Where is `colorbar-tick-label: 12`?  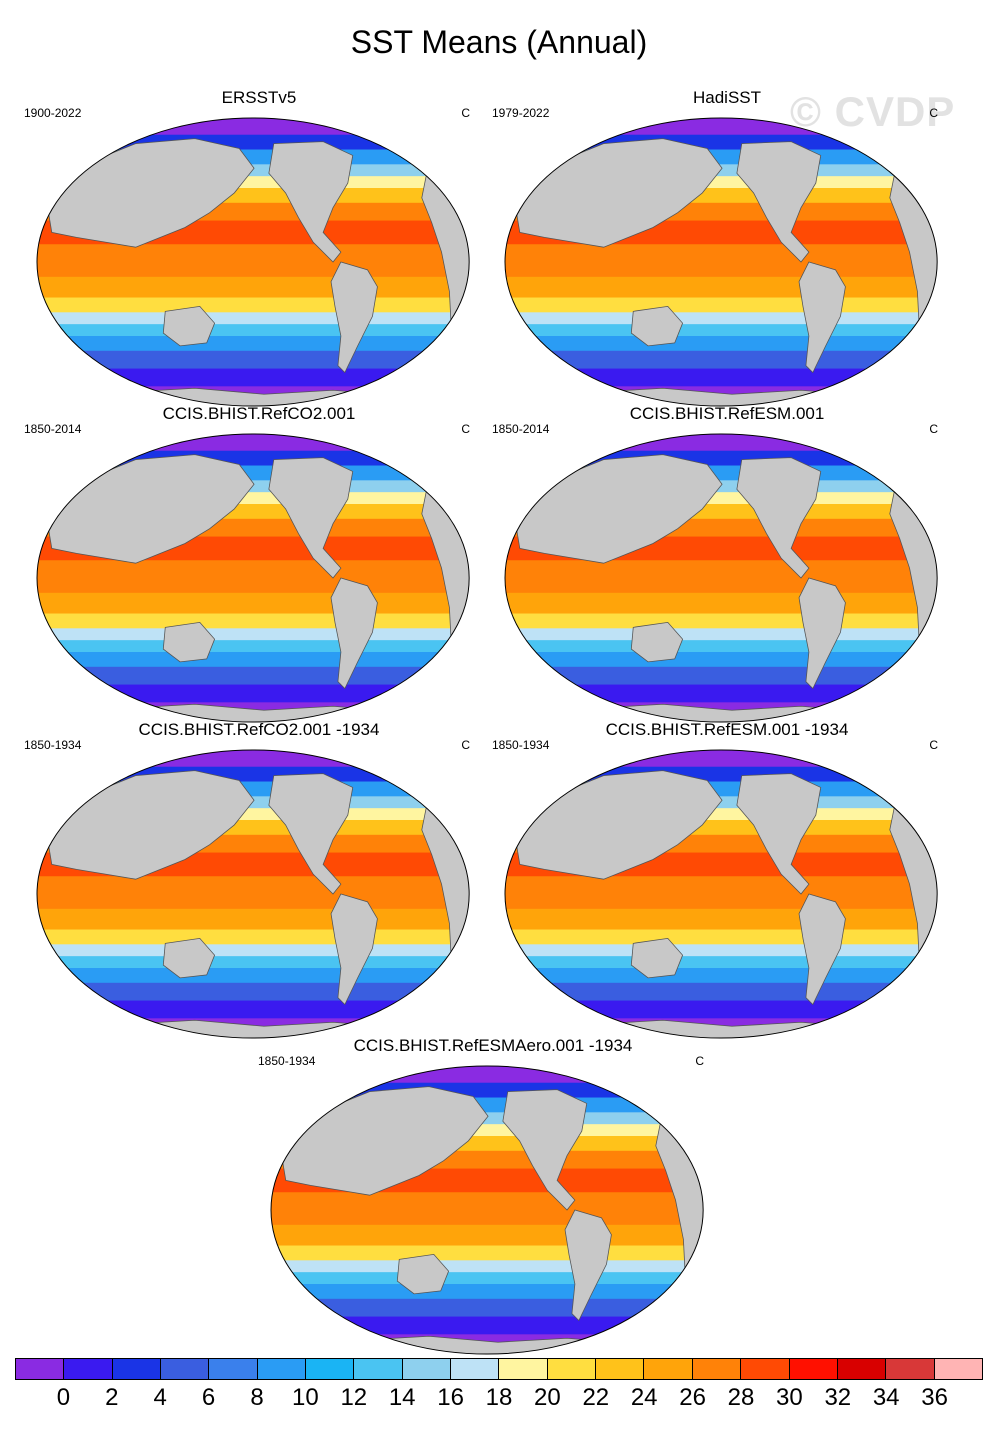
colorbar-tick-label: 12 is located at coordinates (354, 1397).